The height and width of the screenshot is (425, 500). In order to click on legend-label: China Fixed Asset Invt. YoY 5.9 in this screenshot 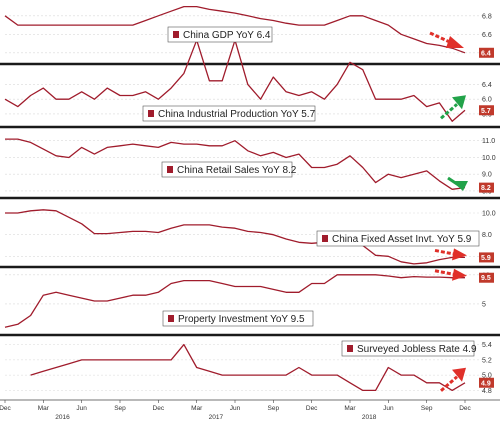, I will do `click(402, 239)`.